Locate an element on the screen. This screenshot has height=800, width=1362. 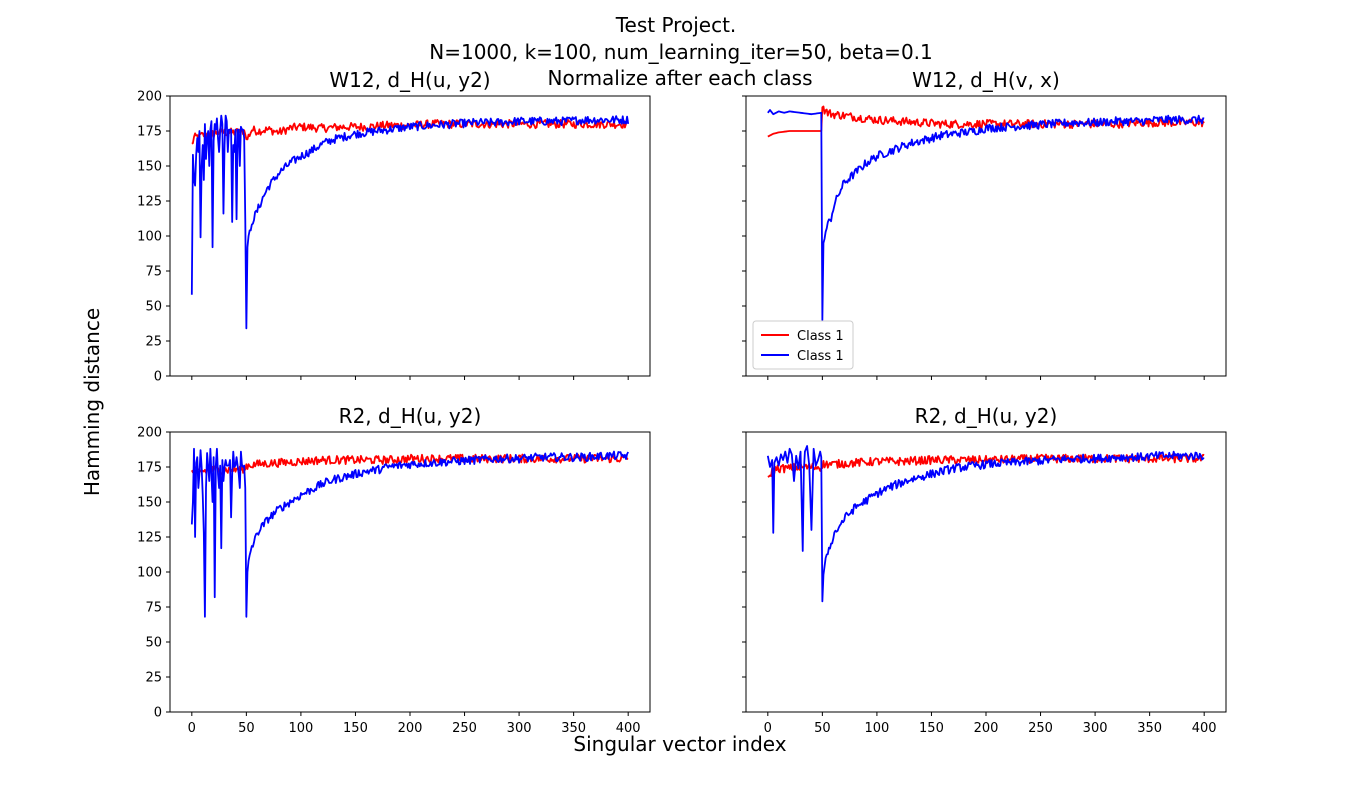
panel-title-bottom-left: R2, d_H(u, y2) is located at coordinates (410, 416).